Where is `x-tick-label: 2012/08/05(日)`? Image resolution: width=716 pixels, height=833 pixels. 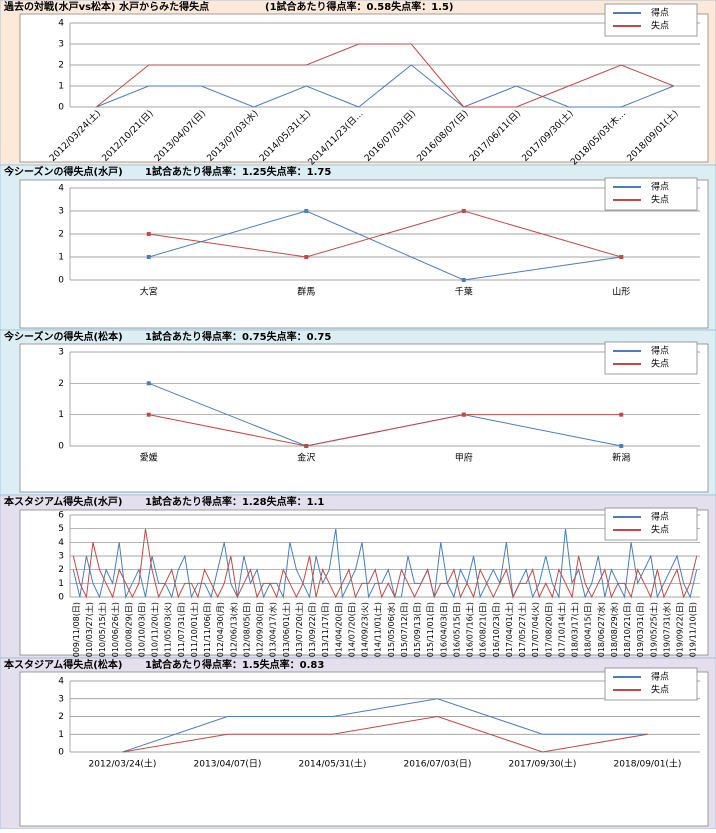
x-tick-label: 2012/08/05(日) is located at coordinates (246, 632).